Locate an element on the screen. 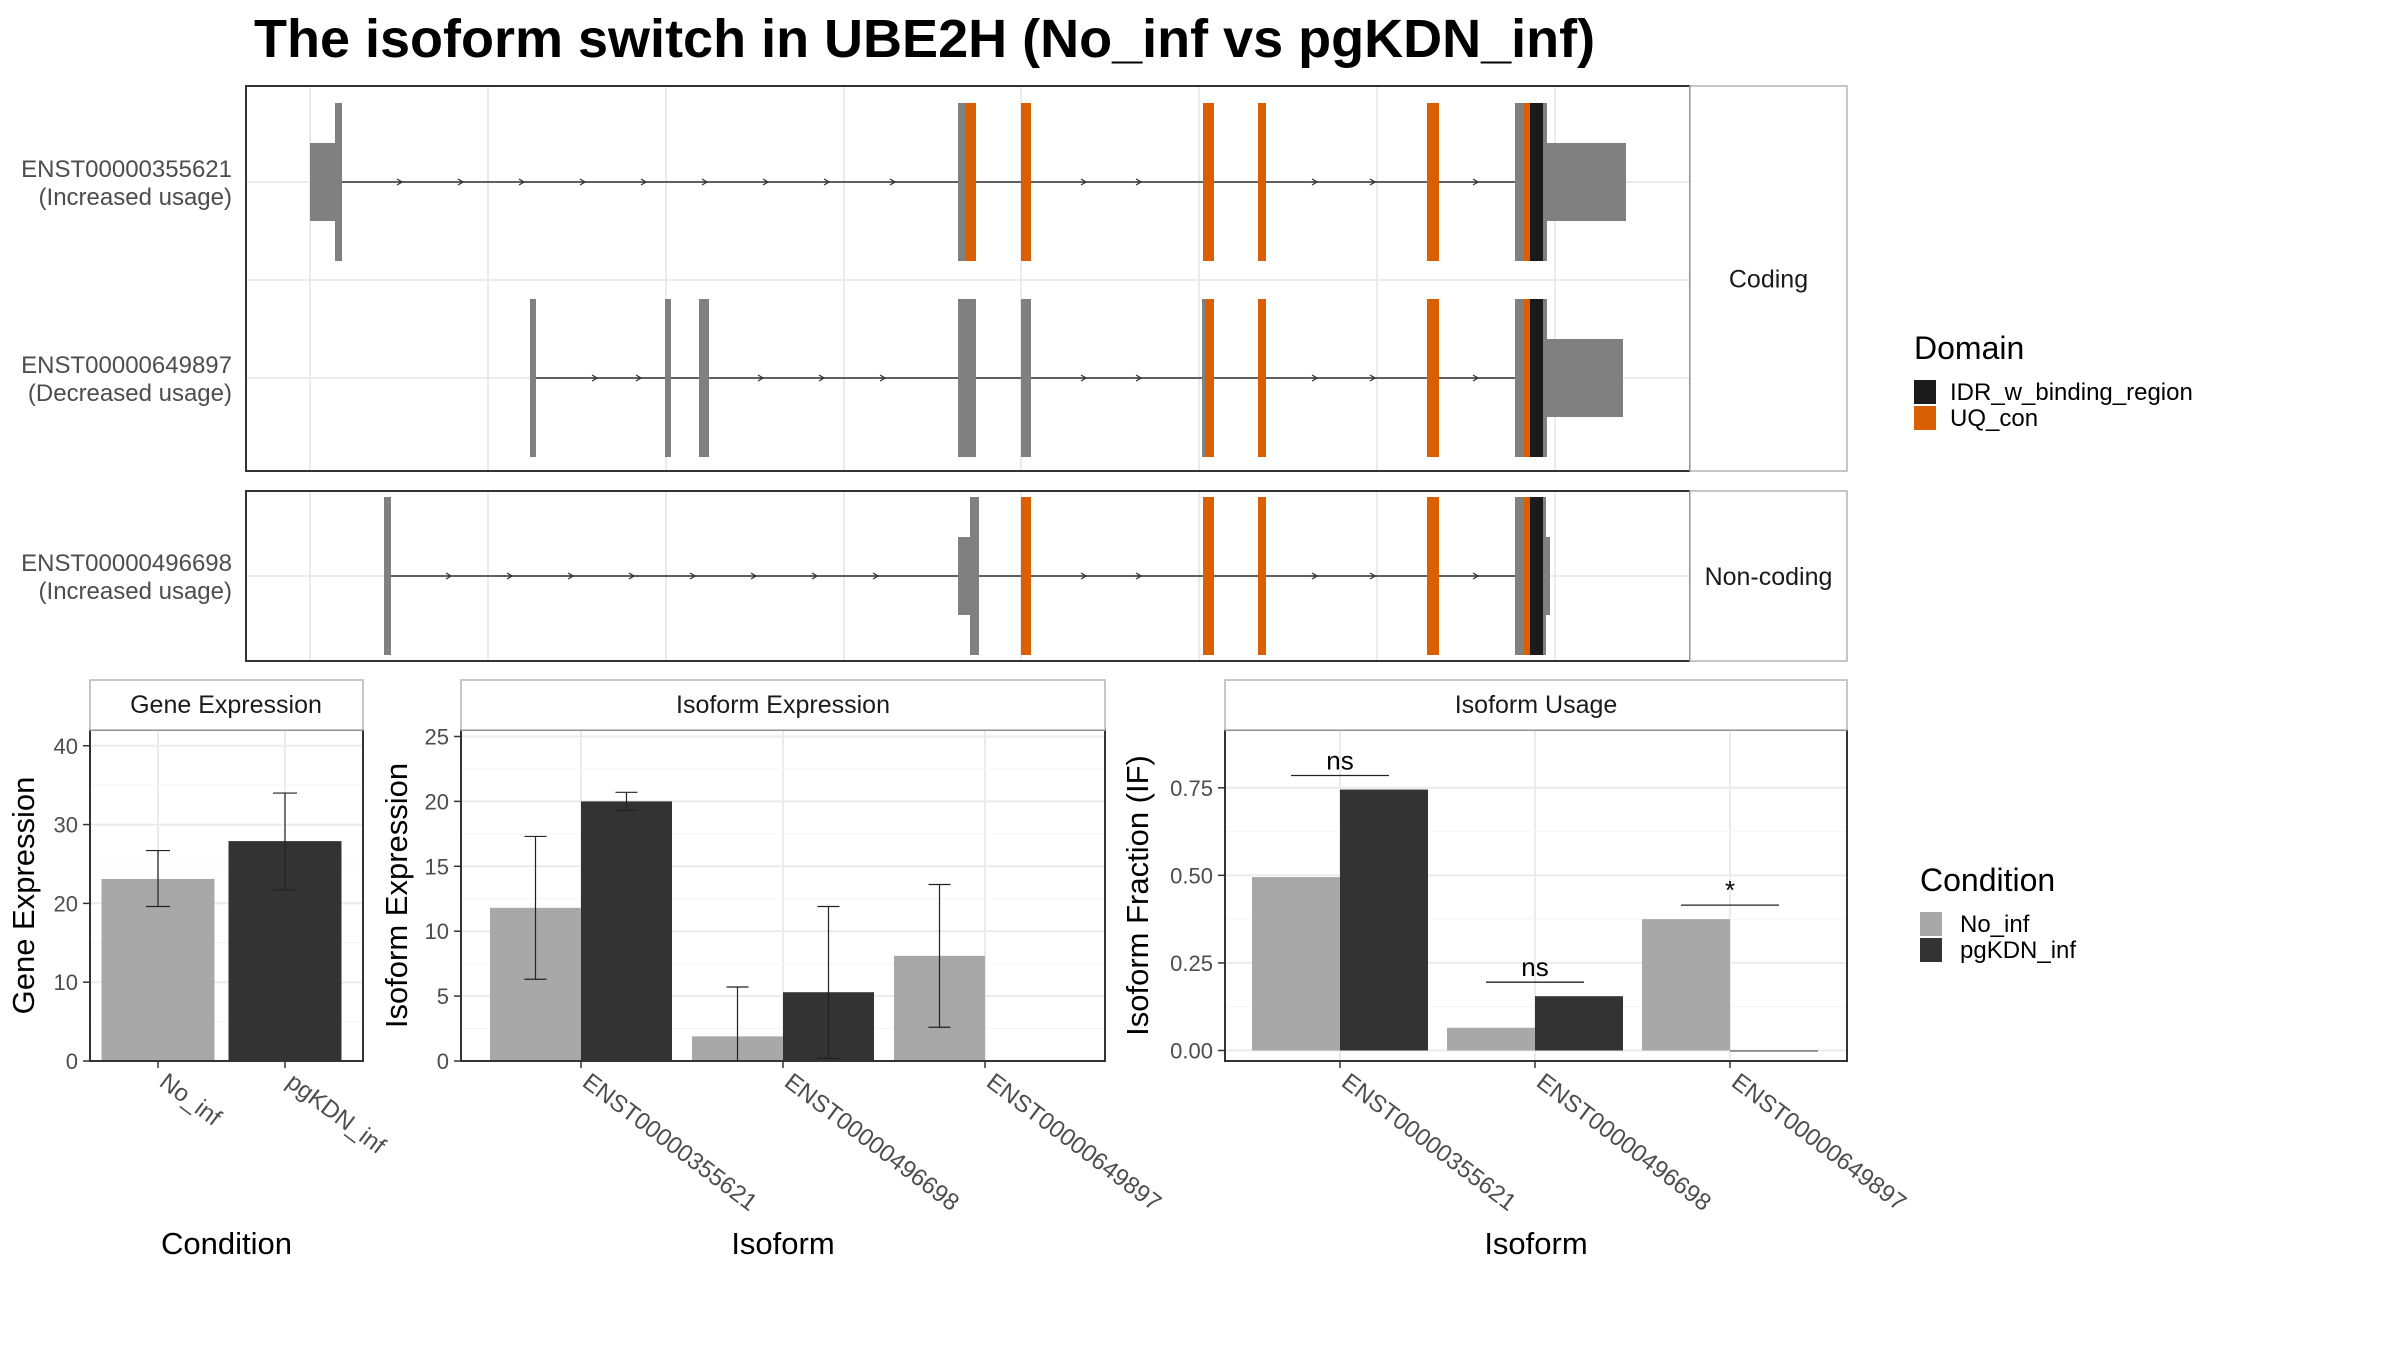 Image resolution: width=2400 pixels, height=1350 pixels. x-tick-label: ENST00000649897 is located at coordinates (1073, 1142).